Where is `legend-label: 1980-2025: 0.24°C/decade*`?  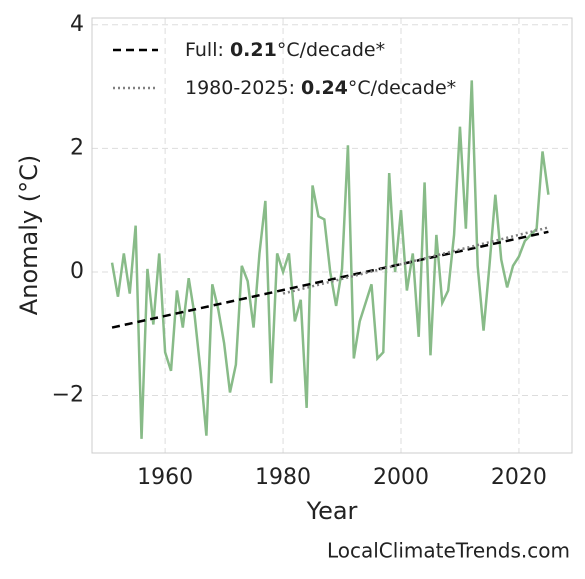
legend-label: 1980-2025: 0.24°C/decade* is located at coordinates (320, 88).